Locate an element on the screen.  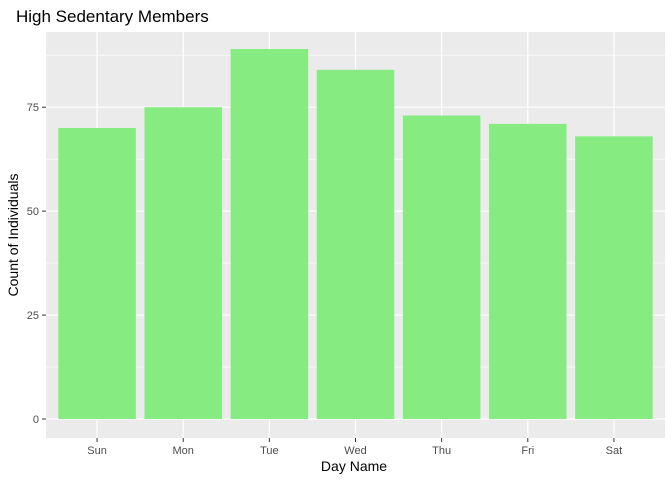
x-tick-label: Sat is located at coordinates (614, 451).